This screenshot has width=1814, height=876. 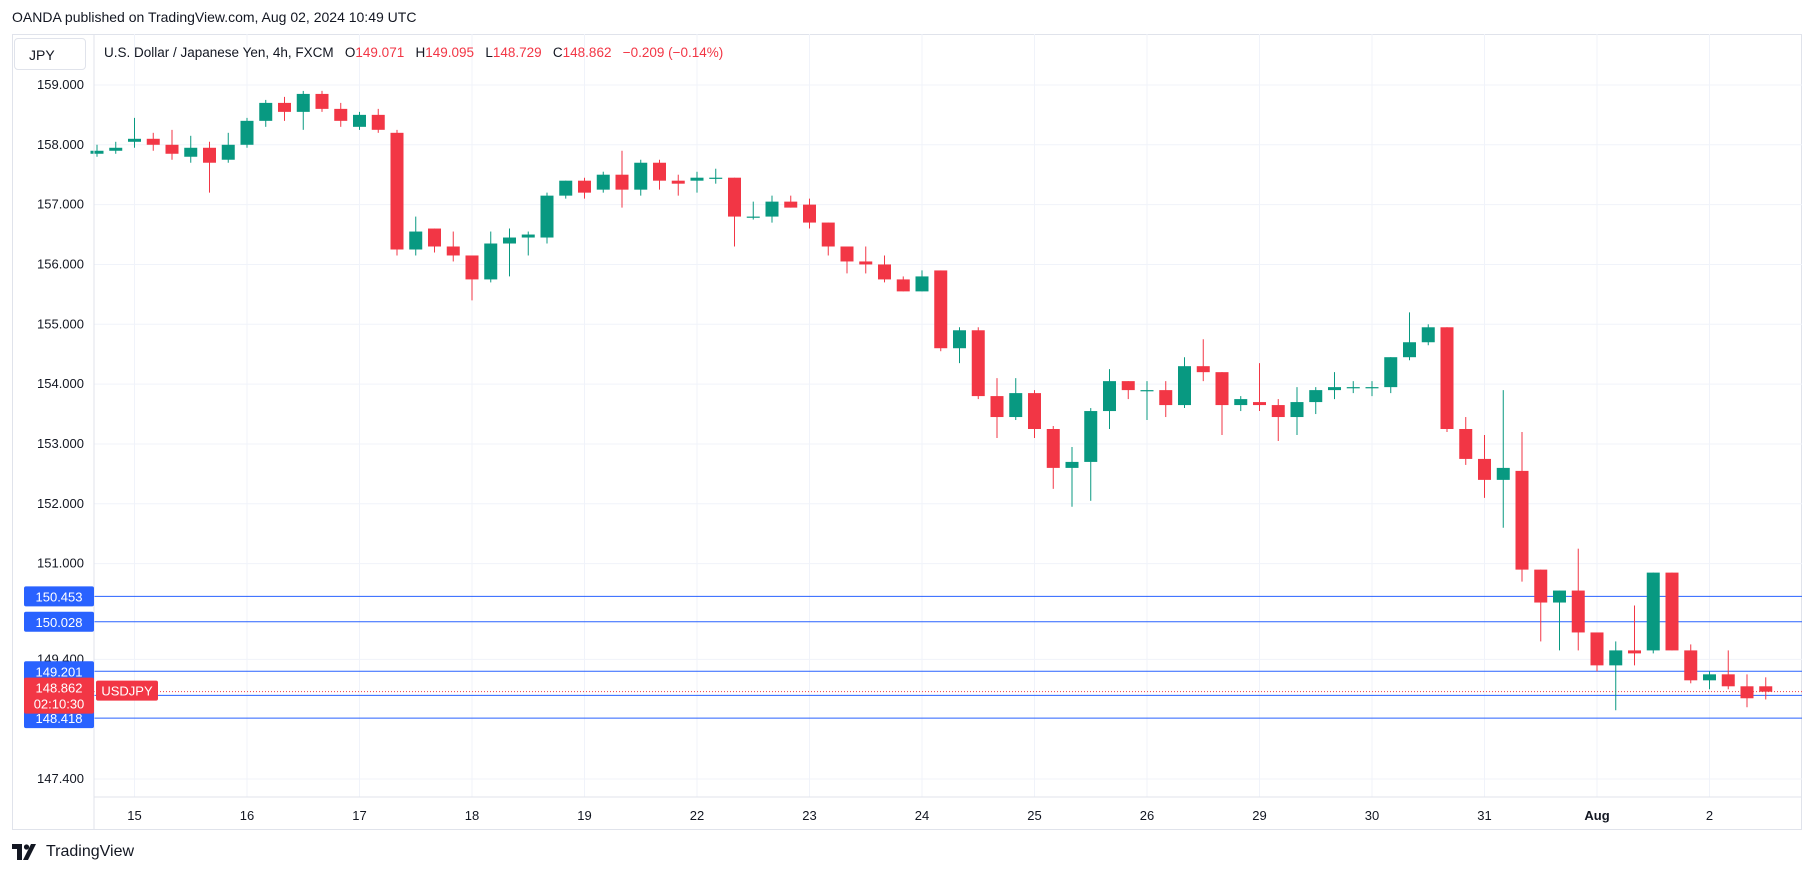 I want to click on close-label: C, so click(x=557, y=52).